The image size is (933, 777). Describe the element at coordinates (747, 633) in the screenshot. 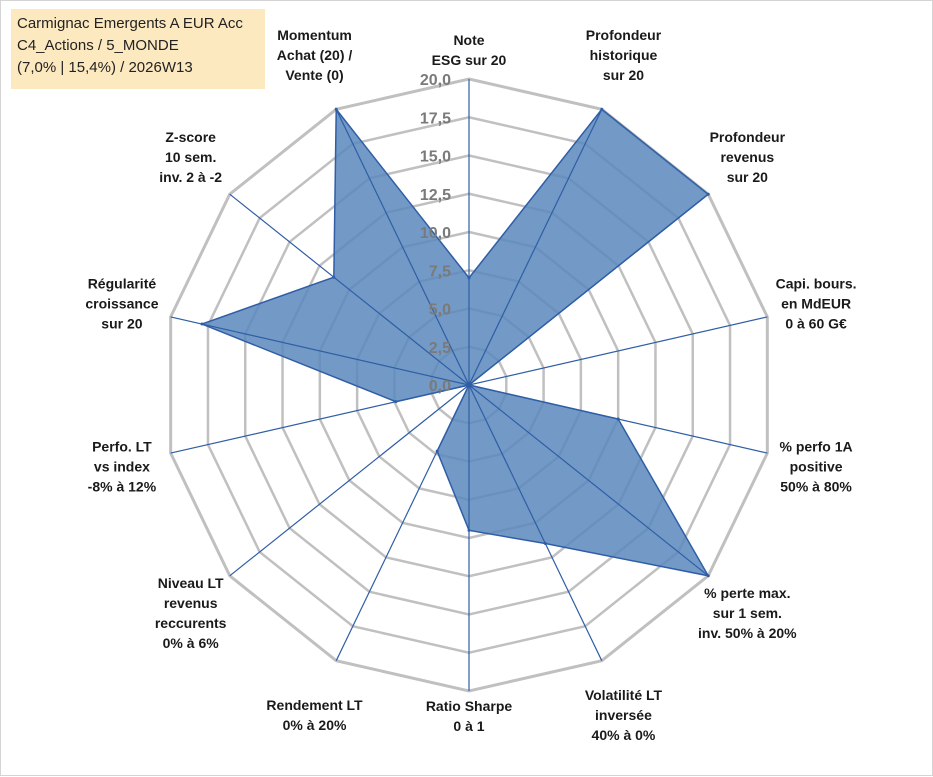

I see `axis-label-5-line-2: inv. 50% à 20%` at that location.